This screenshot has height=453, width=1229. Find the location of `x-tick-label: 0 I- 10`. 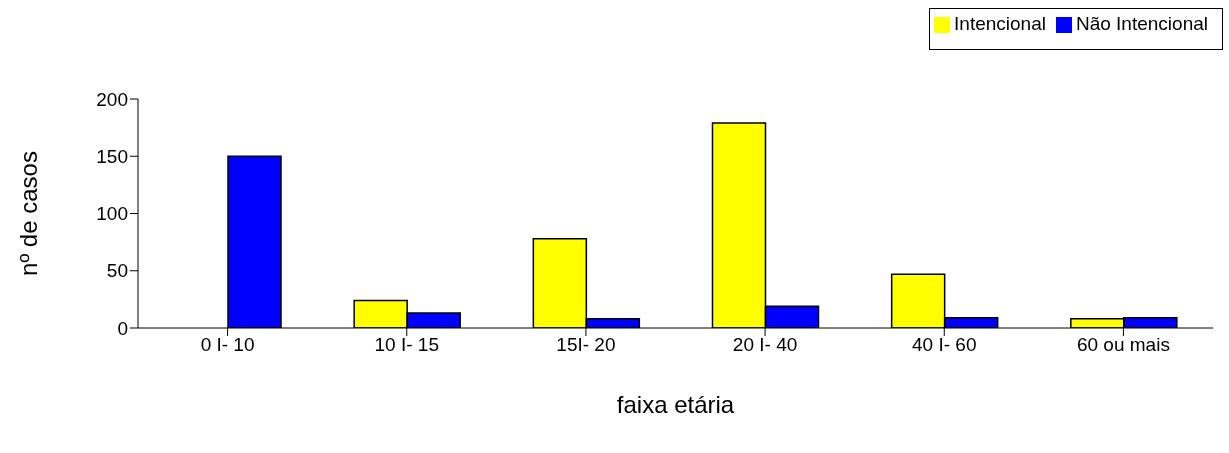

x-tick-label: 0 I- 10 is located at coordinates (227, 345).